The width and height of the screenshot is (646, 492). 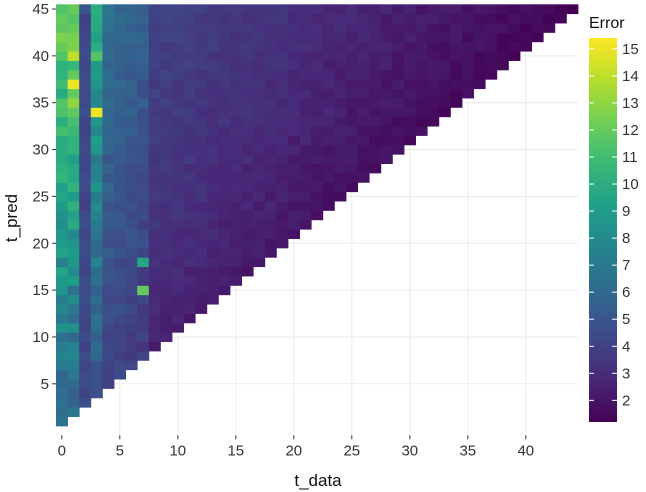 What do you see at coordinates (44, 197) in the screenshot?
I see `y-axis-ticks: 5 10 15 20 25 30 35 40 45` at bounding box center [44, 197].